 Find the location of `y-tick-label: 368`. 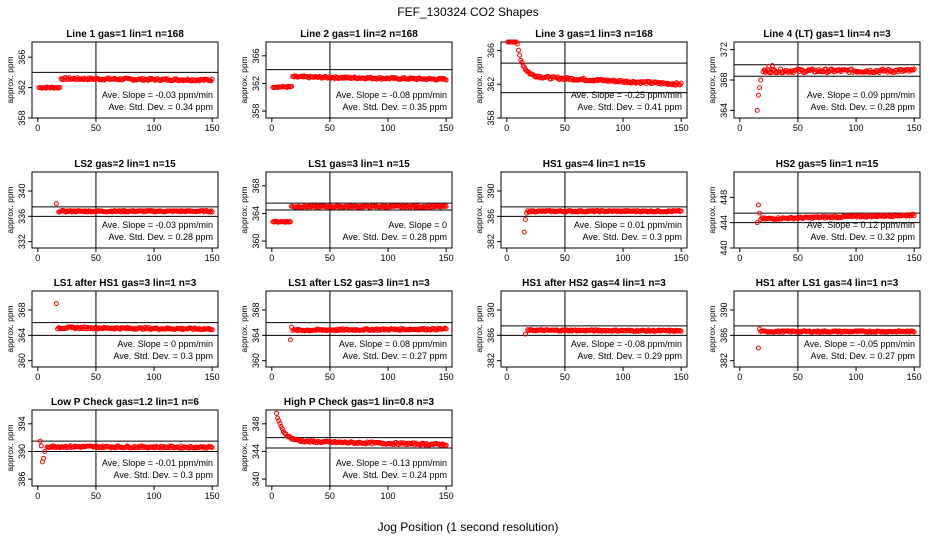

y-tick-label: 368 is located at coordinates (724, 79).